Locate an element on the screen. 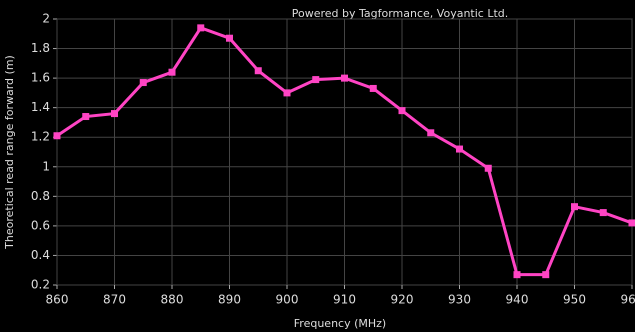  x-axis-label: Frequency (MHz) is located at coordinates (340, 323).